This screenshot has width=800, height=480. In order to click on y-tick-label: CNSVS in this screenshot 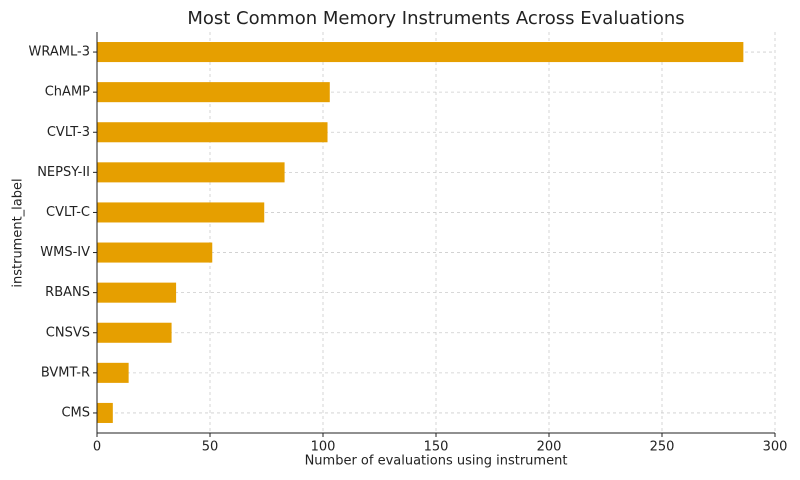, I will do `click(68, 332)`.